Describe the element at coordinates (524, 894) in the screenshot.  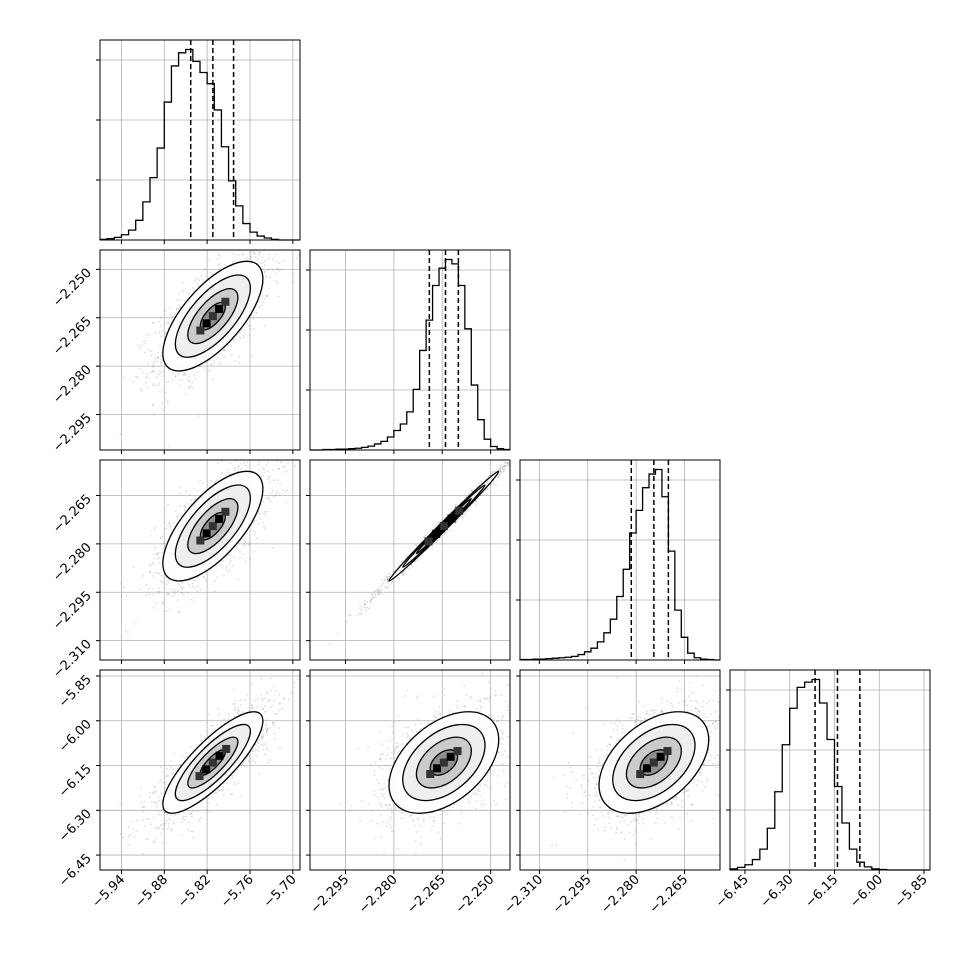
I see `xtick-label-2-0: −2.310` at that location.